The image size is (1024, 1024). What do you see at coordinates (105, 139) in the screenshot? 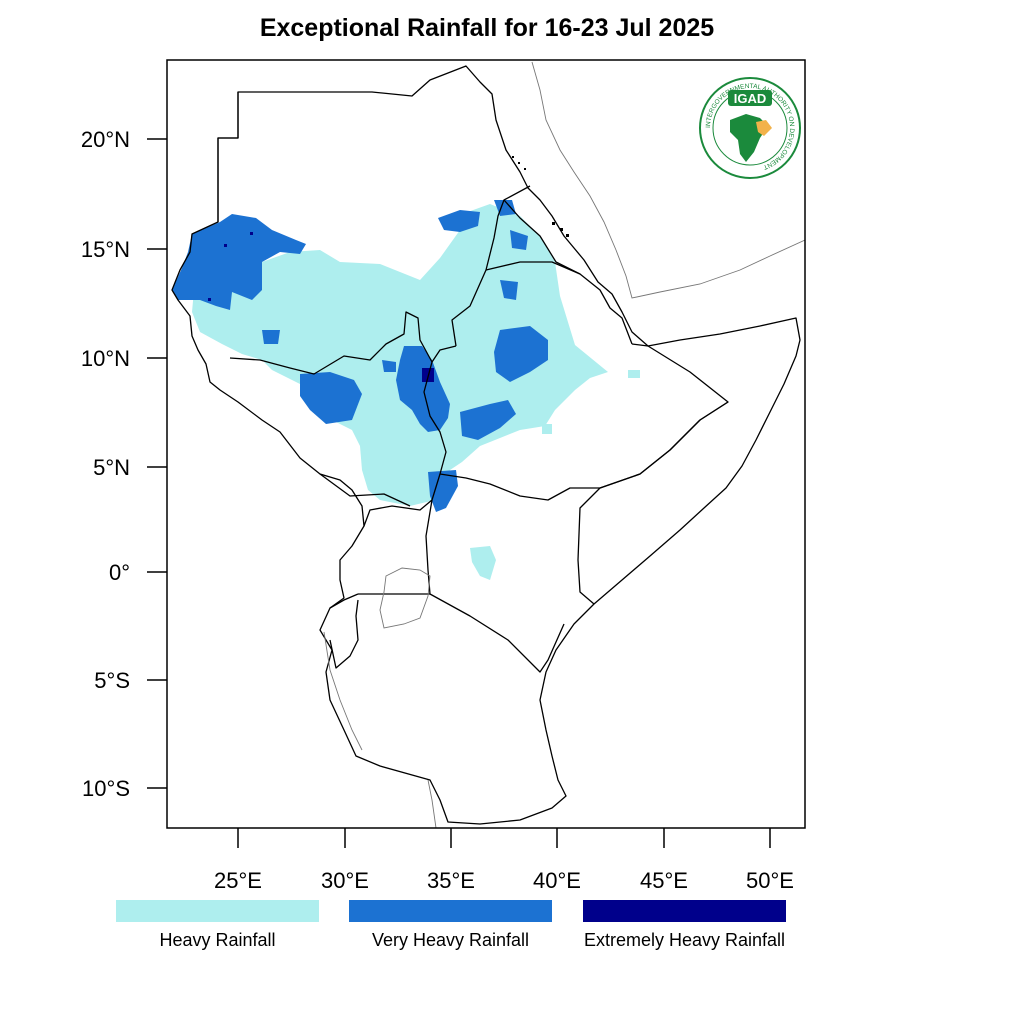
I see `lat-tick-label: 20°N` at bounding box center [105, 139].